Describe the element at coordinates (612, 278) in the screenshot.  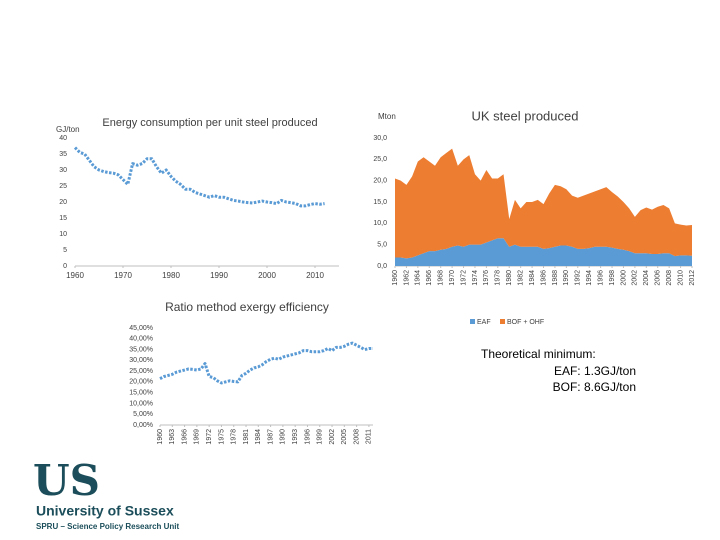
I see `x-tick-label: 1998` at that location.